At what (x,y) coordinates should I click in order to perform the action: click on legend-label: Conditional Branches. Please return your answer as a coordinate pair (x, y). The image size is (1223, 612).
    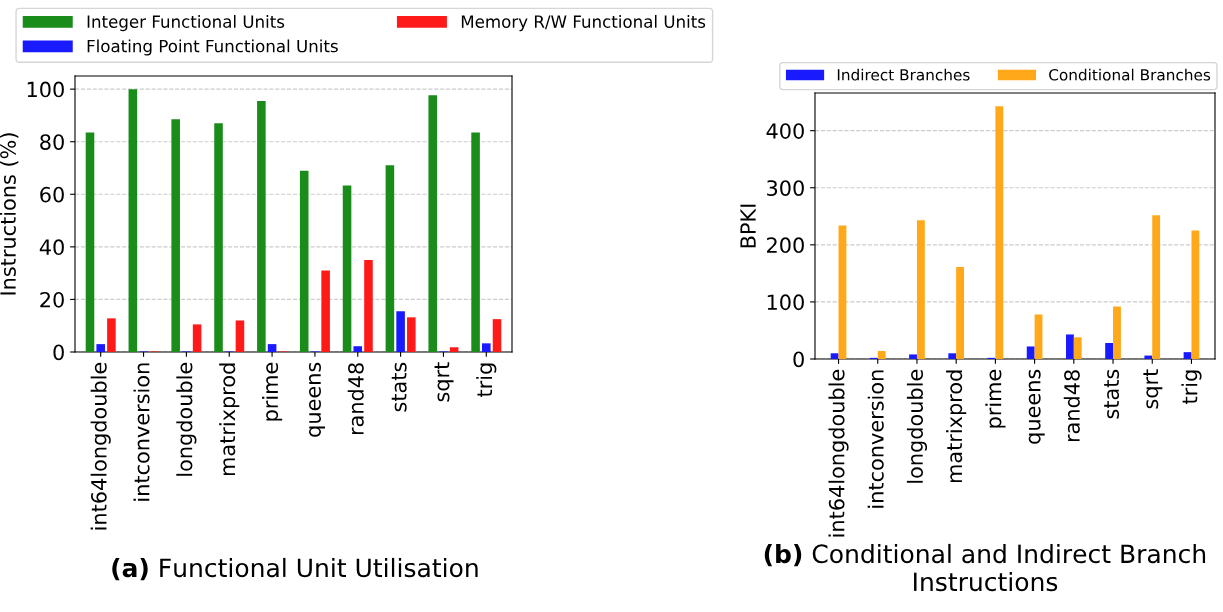
    Looking at the image, I should click on (1130, 74).